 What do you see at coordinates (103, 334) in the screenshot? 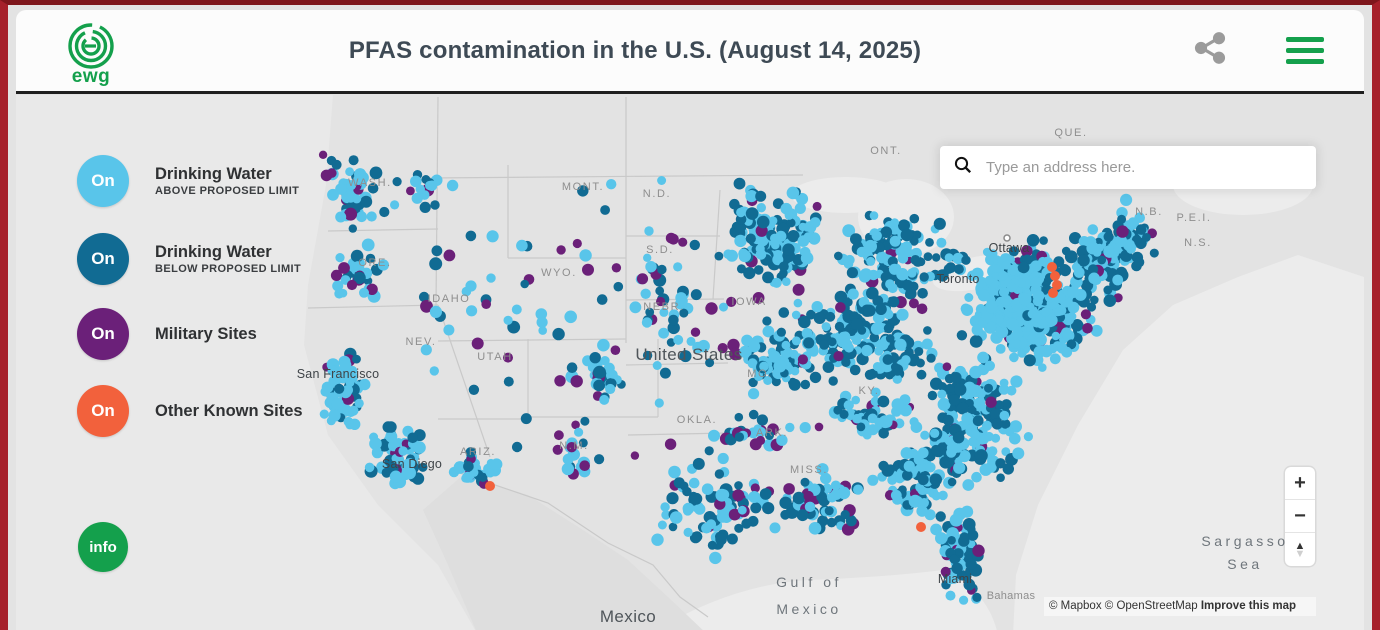
I see `legend-toggle-2: On` at bounding box center [103, 334].